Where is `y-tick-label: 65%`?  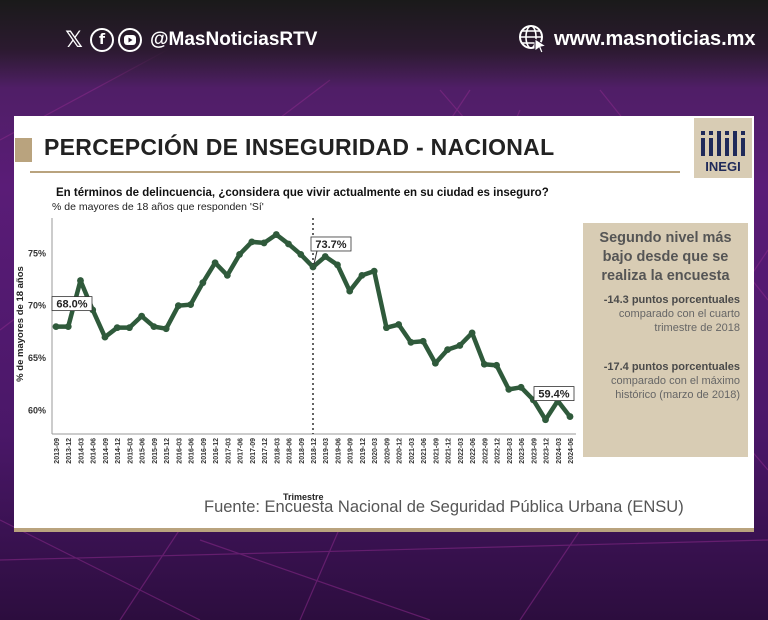
y-tick-label: 65% is located at coordinates (37, 358).